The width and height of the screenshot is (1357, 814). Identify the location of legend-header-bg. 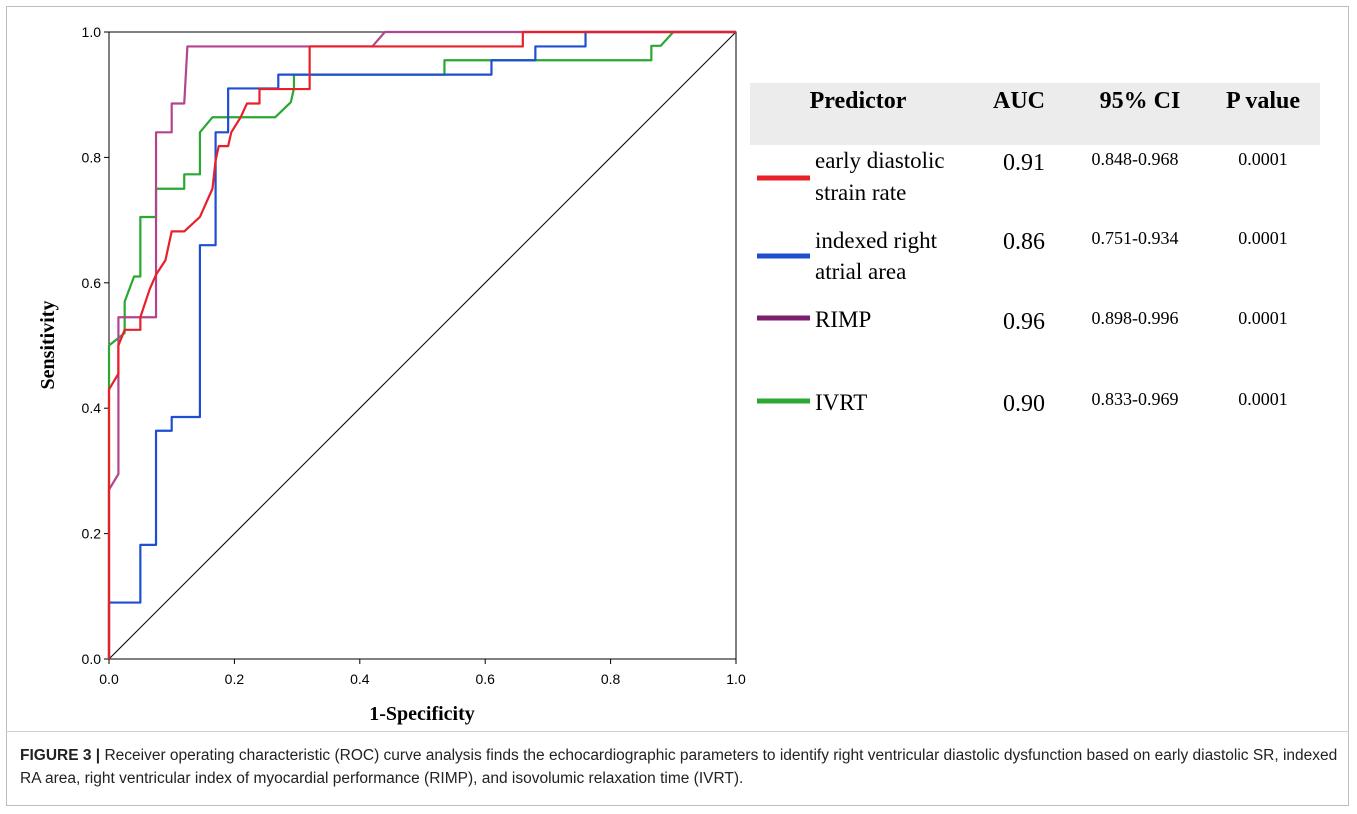
(1035, 114).